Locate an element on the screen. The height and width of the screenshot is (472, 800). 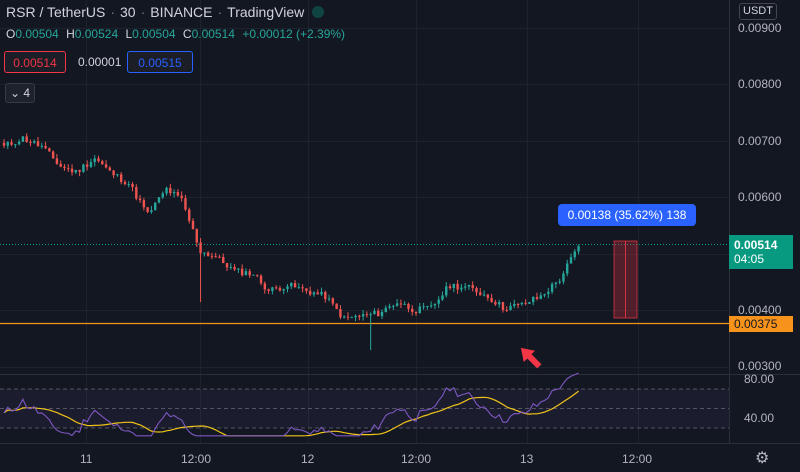
close-key: C is located at coordinates (187, 34).